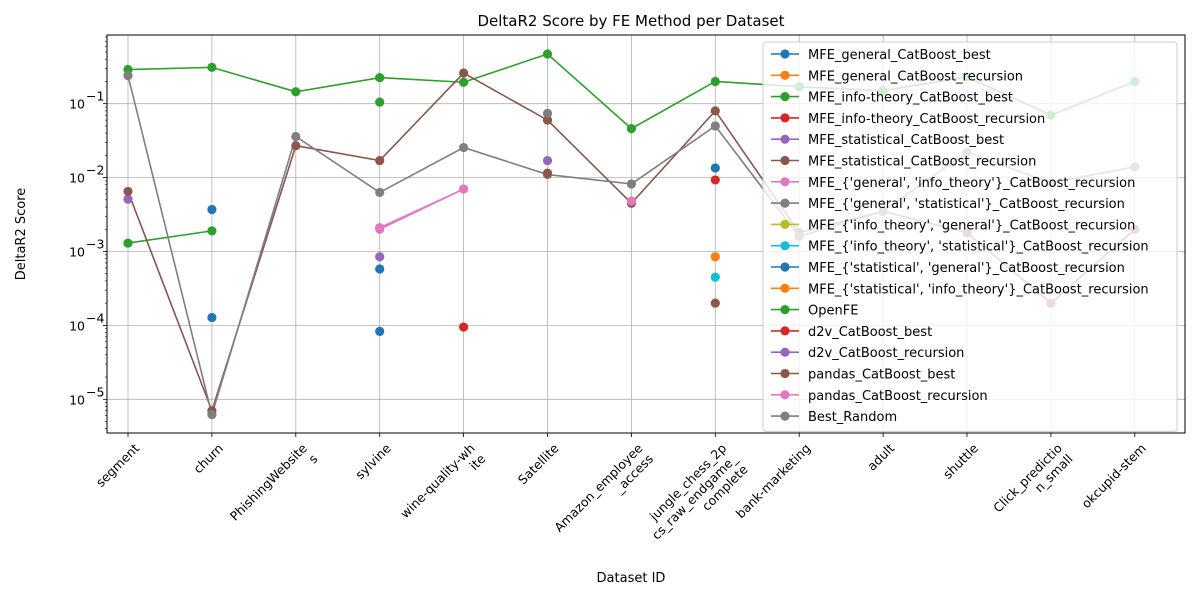  What do you see at coordinates (1032, 483) in the screenshot?
I see `x-tick-label: Click_prediction_small` at bounding box center [1032, 483].